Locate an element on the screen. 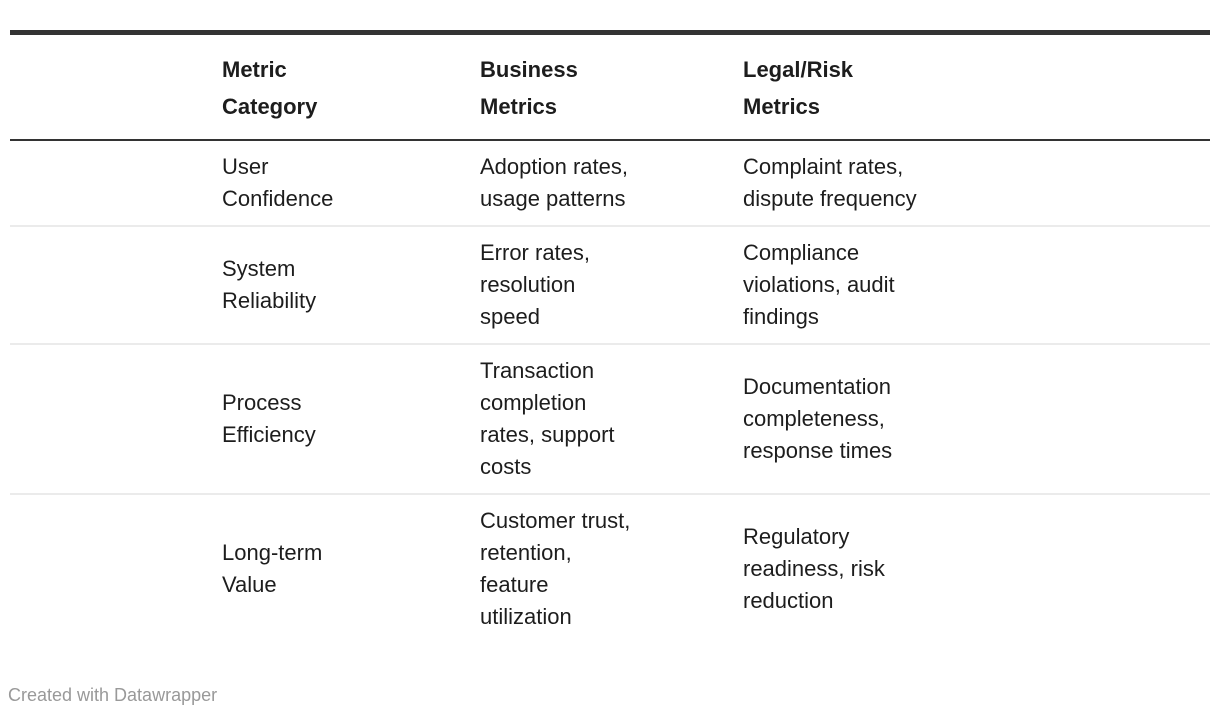 This screenshot has width=1220, height=720. cell-business-metrics: Adoption rates, usage patterns is located at coordinates (611, 183).